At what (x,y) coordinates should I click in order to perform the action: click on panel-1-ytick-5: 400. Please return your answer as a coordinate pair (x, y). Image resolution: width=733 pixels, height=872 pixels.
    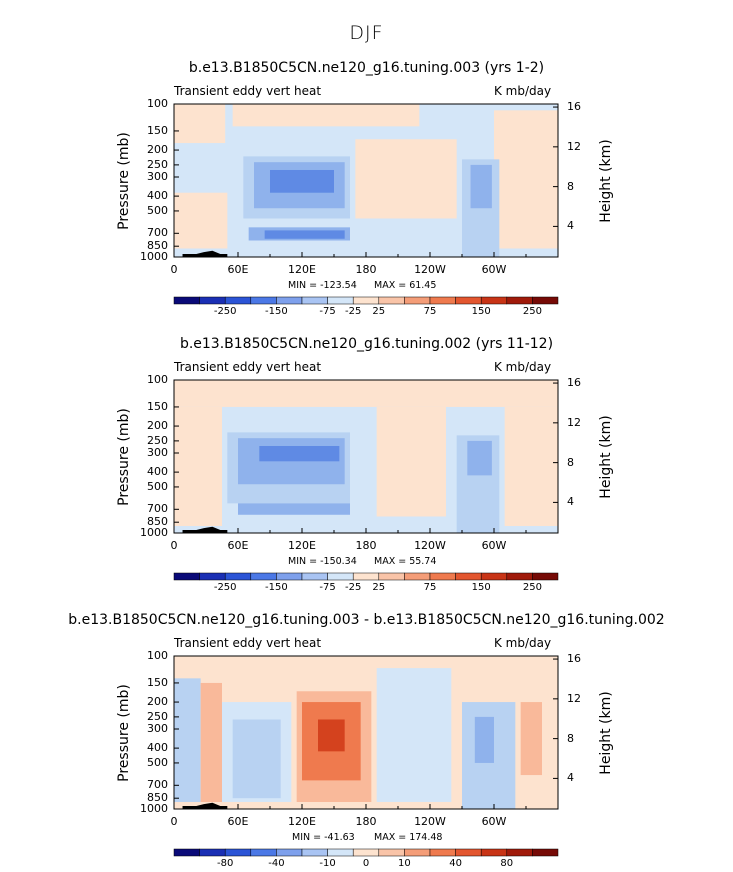
    Looking at the image, I should click on (157, 196).